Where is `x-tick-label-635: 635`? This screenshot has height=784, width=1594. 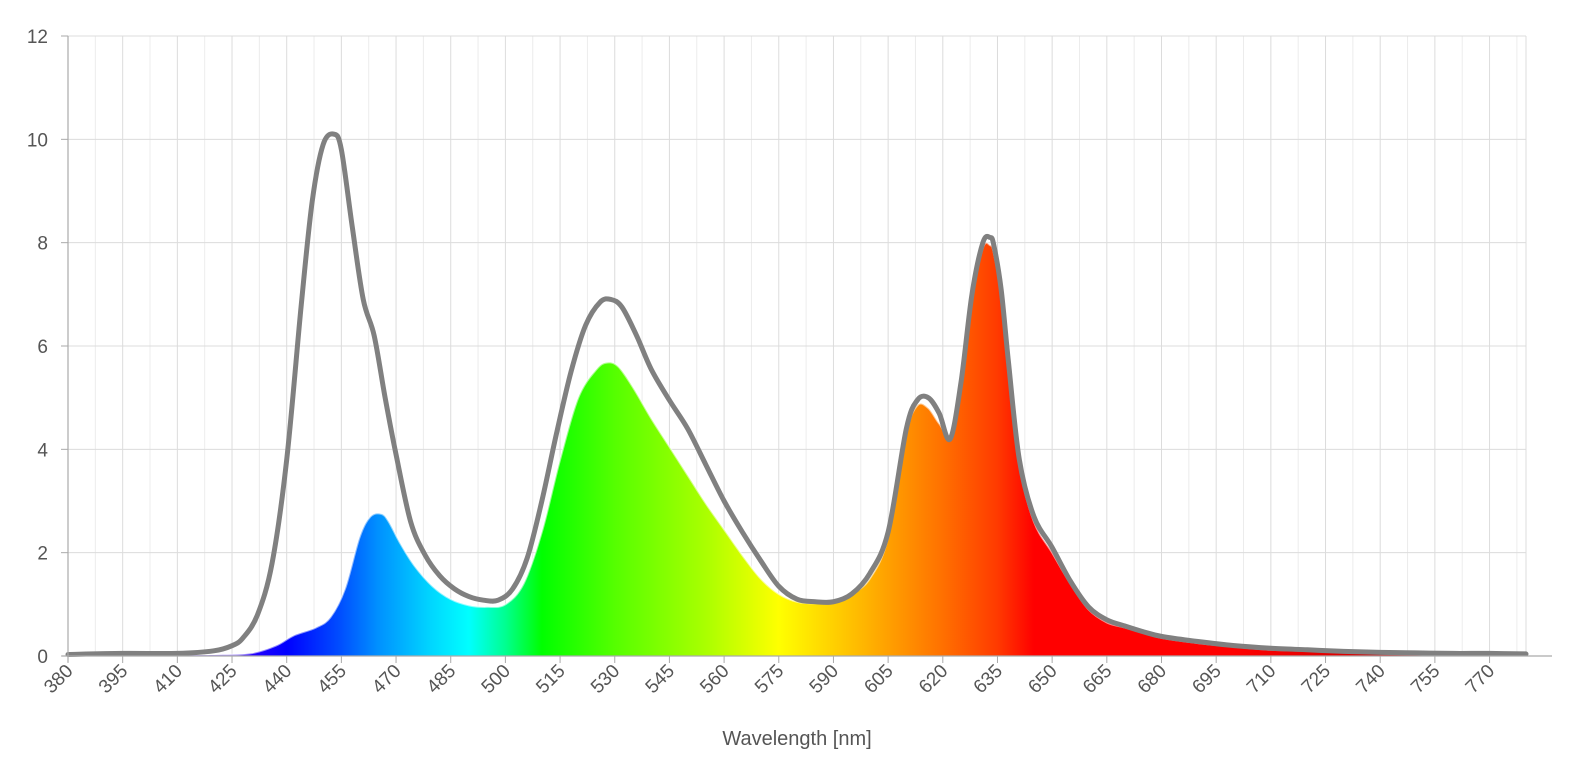
x-tick-label-635: 635 is located at coordinates (988, 679).